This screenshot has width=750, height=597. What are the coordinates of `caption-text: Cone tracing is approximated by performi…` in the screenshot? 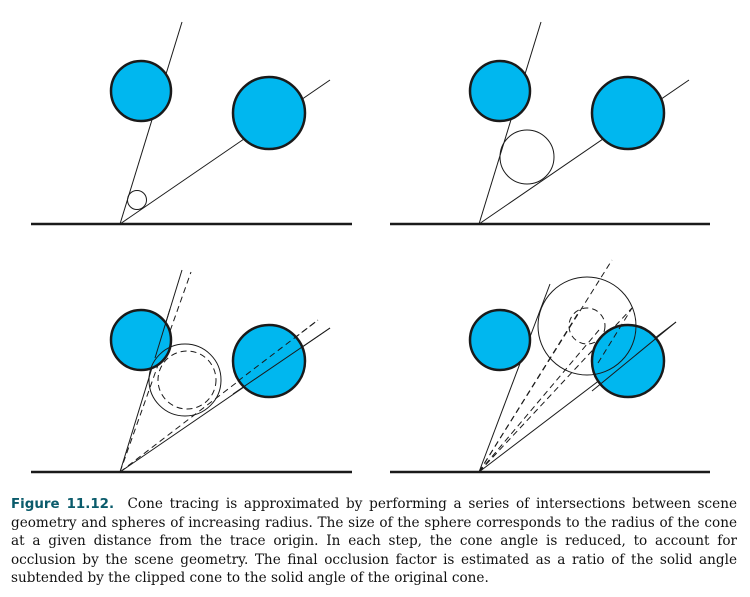 It's located at (374, 541).